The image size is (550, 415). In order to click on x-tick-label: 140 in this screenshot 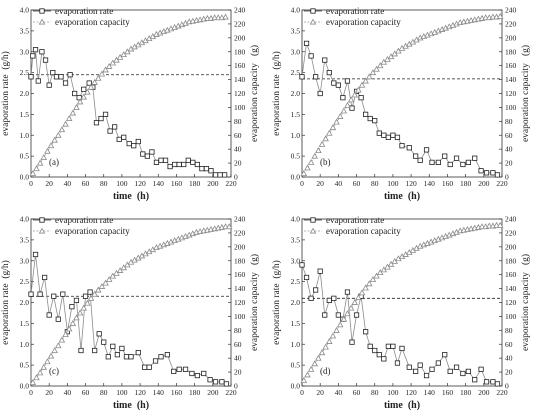, I will do `click(430, 183)`.